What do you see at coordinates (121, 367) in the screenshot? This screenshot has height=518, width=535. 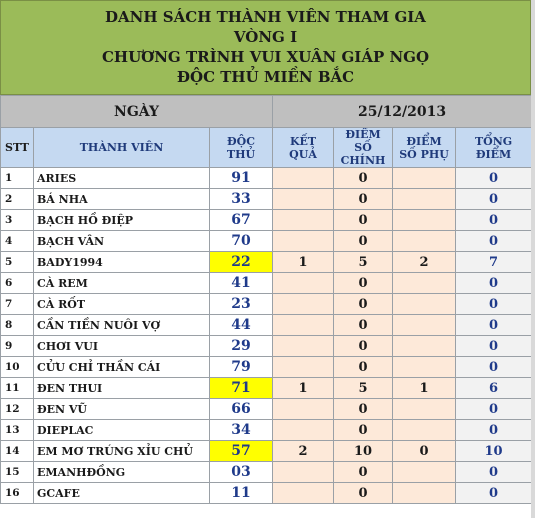 I see `cell-member-name: CỬU CHỈ THẦN CÁI` at bounding box center [121, 367].